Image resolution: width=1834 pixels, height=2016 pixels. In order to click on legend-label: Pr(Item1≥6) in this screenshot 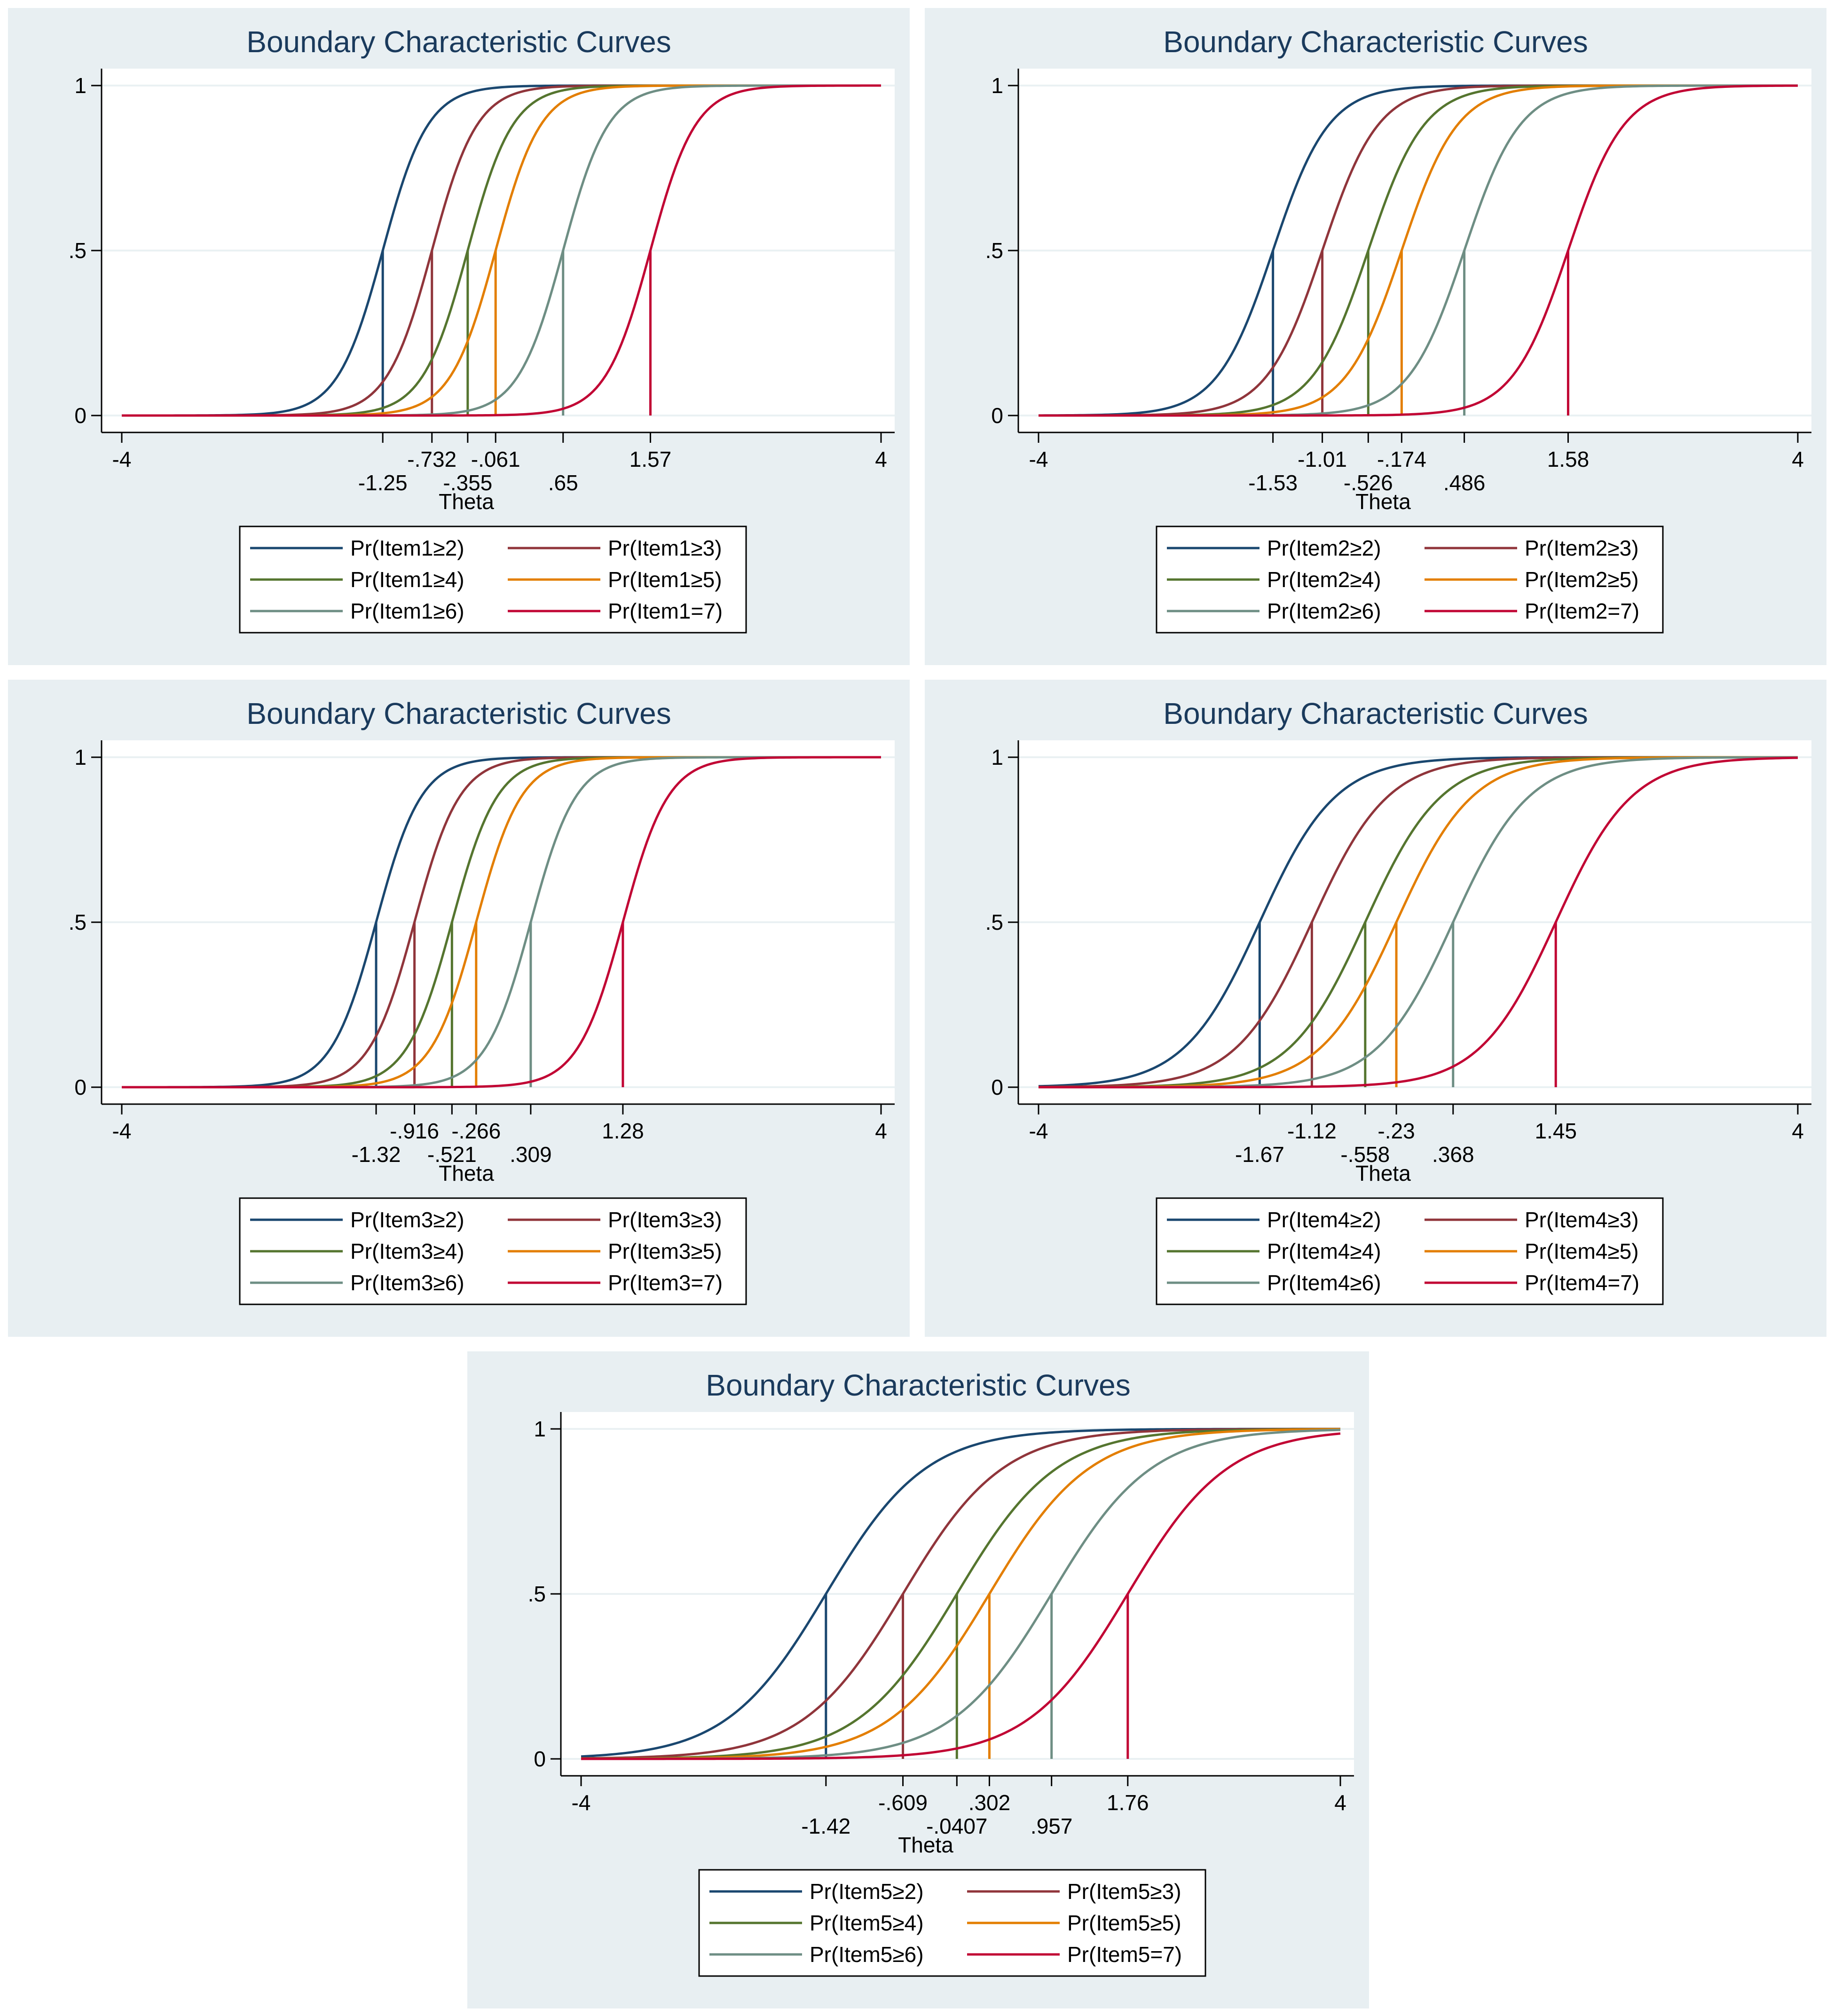, I will do `click(407, 611)`.